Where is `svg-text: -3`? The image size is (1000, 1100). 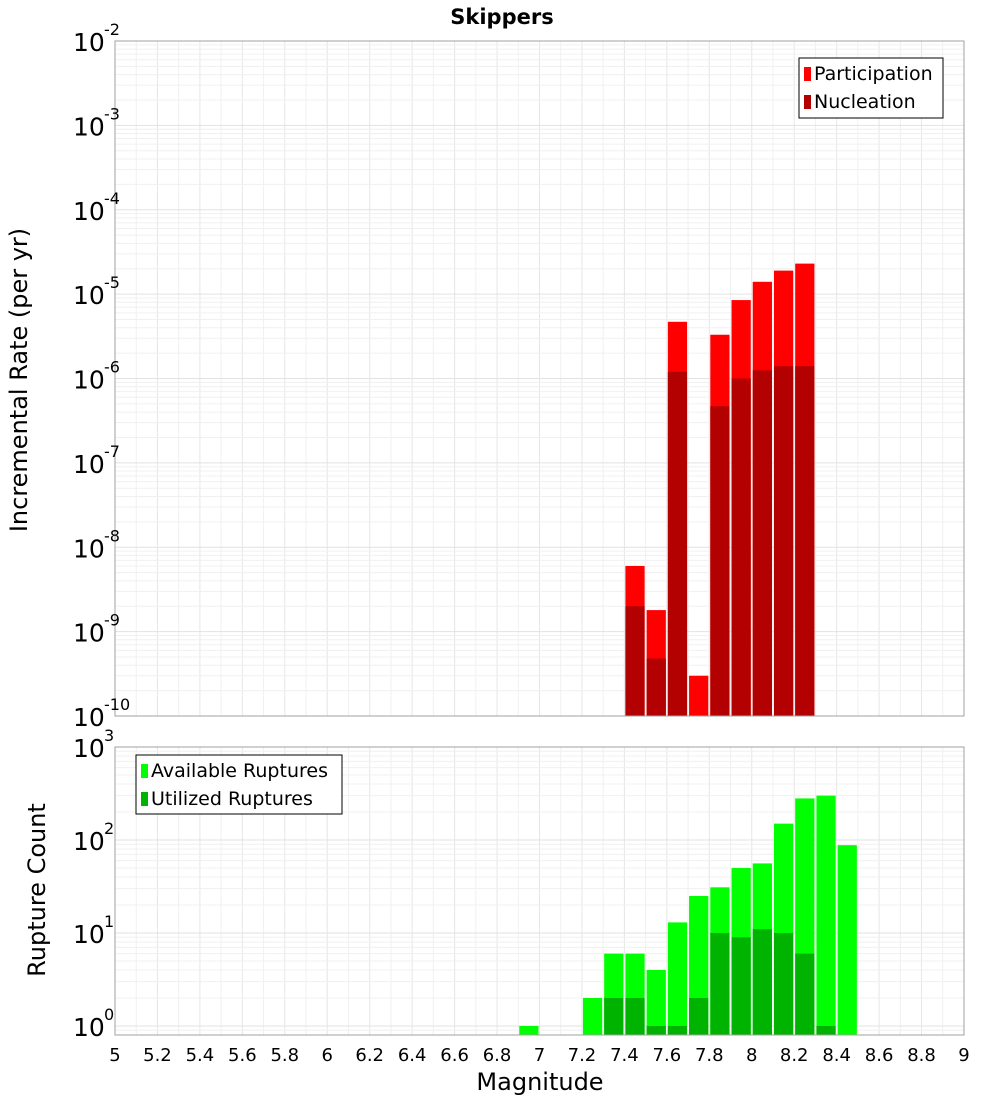
svg-text: -3 is located at coordinates (112, 113).